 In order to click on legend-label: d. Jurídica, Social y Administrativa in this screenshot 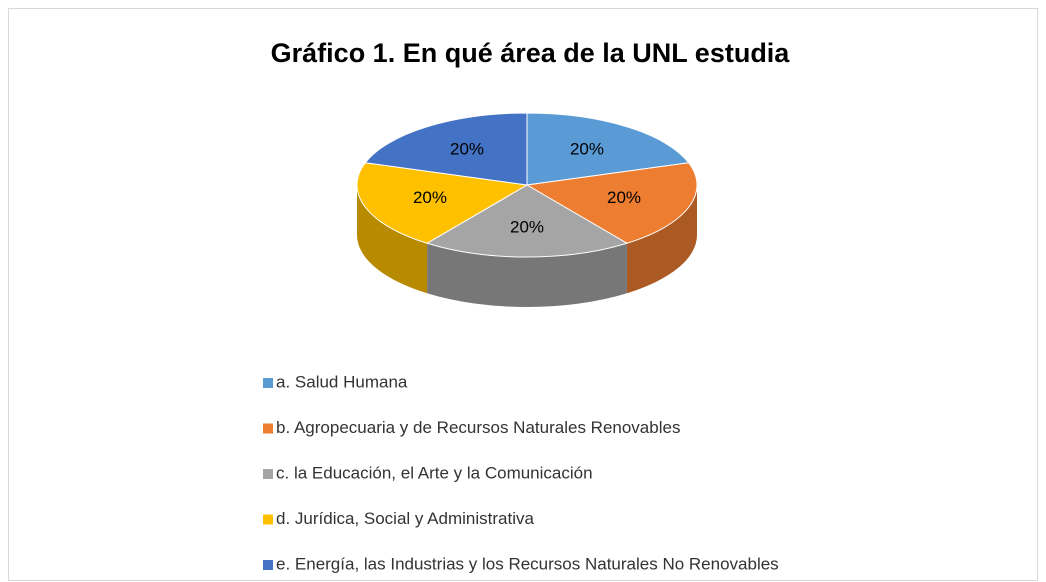, I will do `click(405, 518)`.